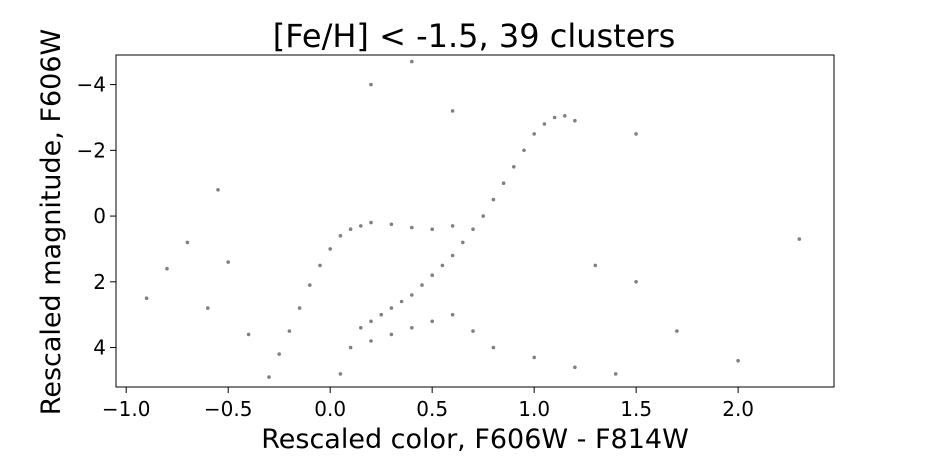 This screenshot has height=461, width=927. I want to click on x-tick-label: 1.0, so click(534, 409).